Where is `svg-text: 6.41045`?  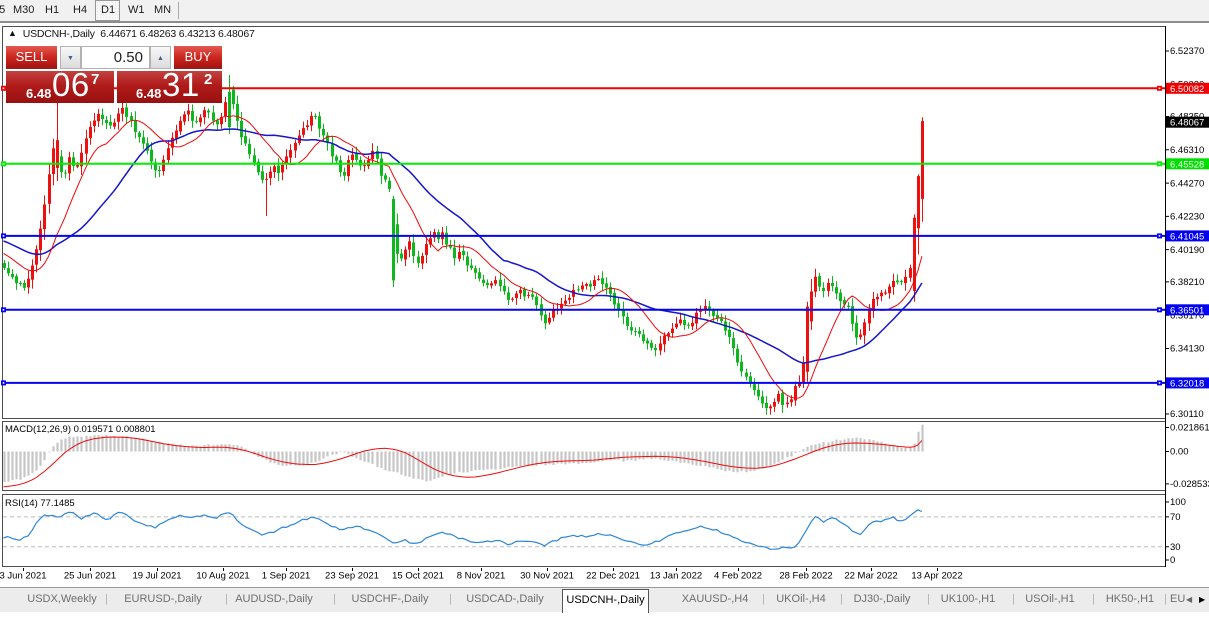
svg-text: 6.41045 is located at coordinates (1187, 236).